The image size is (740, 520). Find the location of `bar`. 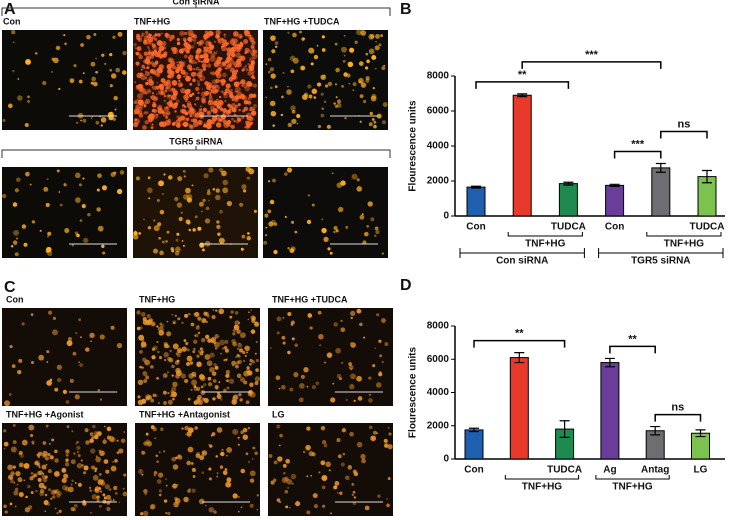

bar is located at coordinates (615, 200).